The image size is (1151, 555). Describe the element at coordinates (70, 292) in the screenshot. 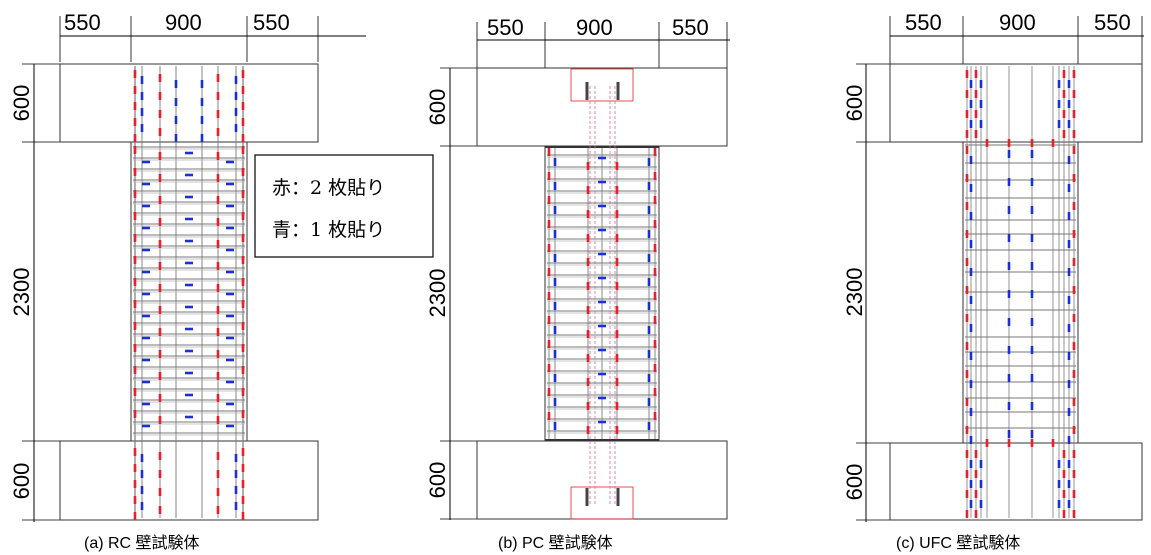

I see `panel-a-left-dims: 600 2300 600` at that location.